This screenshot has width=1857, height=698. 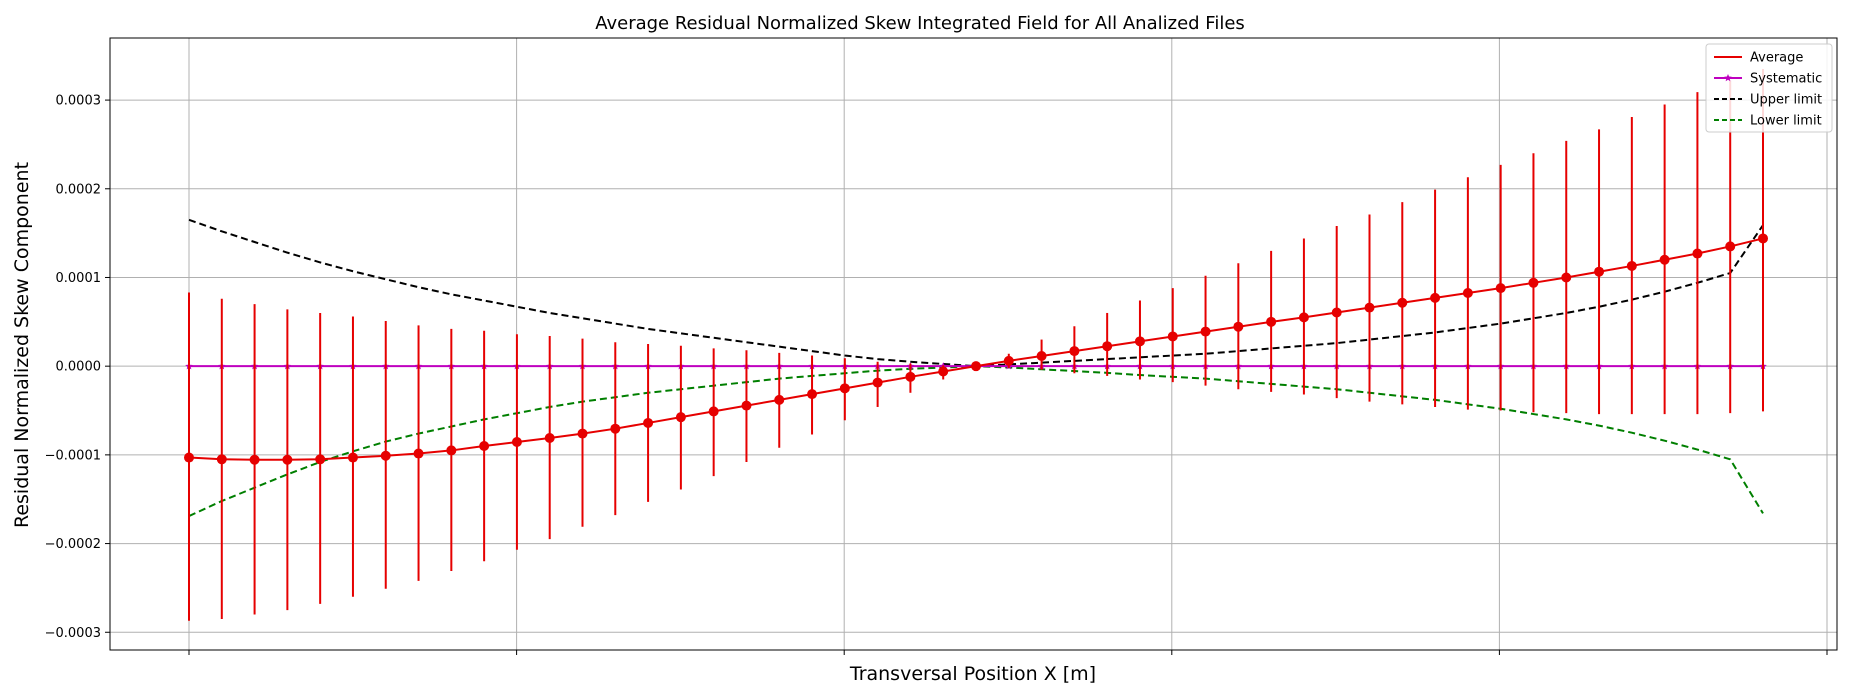 What do you see at coordinates (1728, 78) in the screenshot?
I see `legend-marker-systematic` at bounding box center [1728, 78].